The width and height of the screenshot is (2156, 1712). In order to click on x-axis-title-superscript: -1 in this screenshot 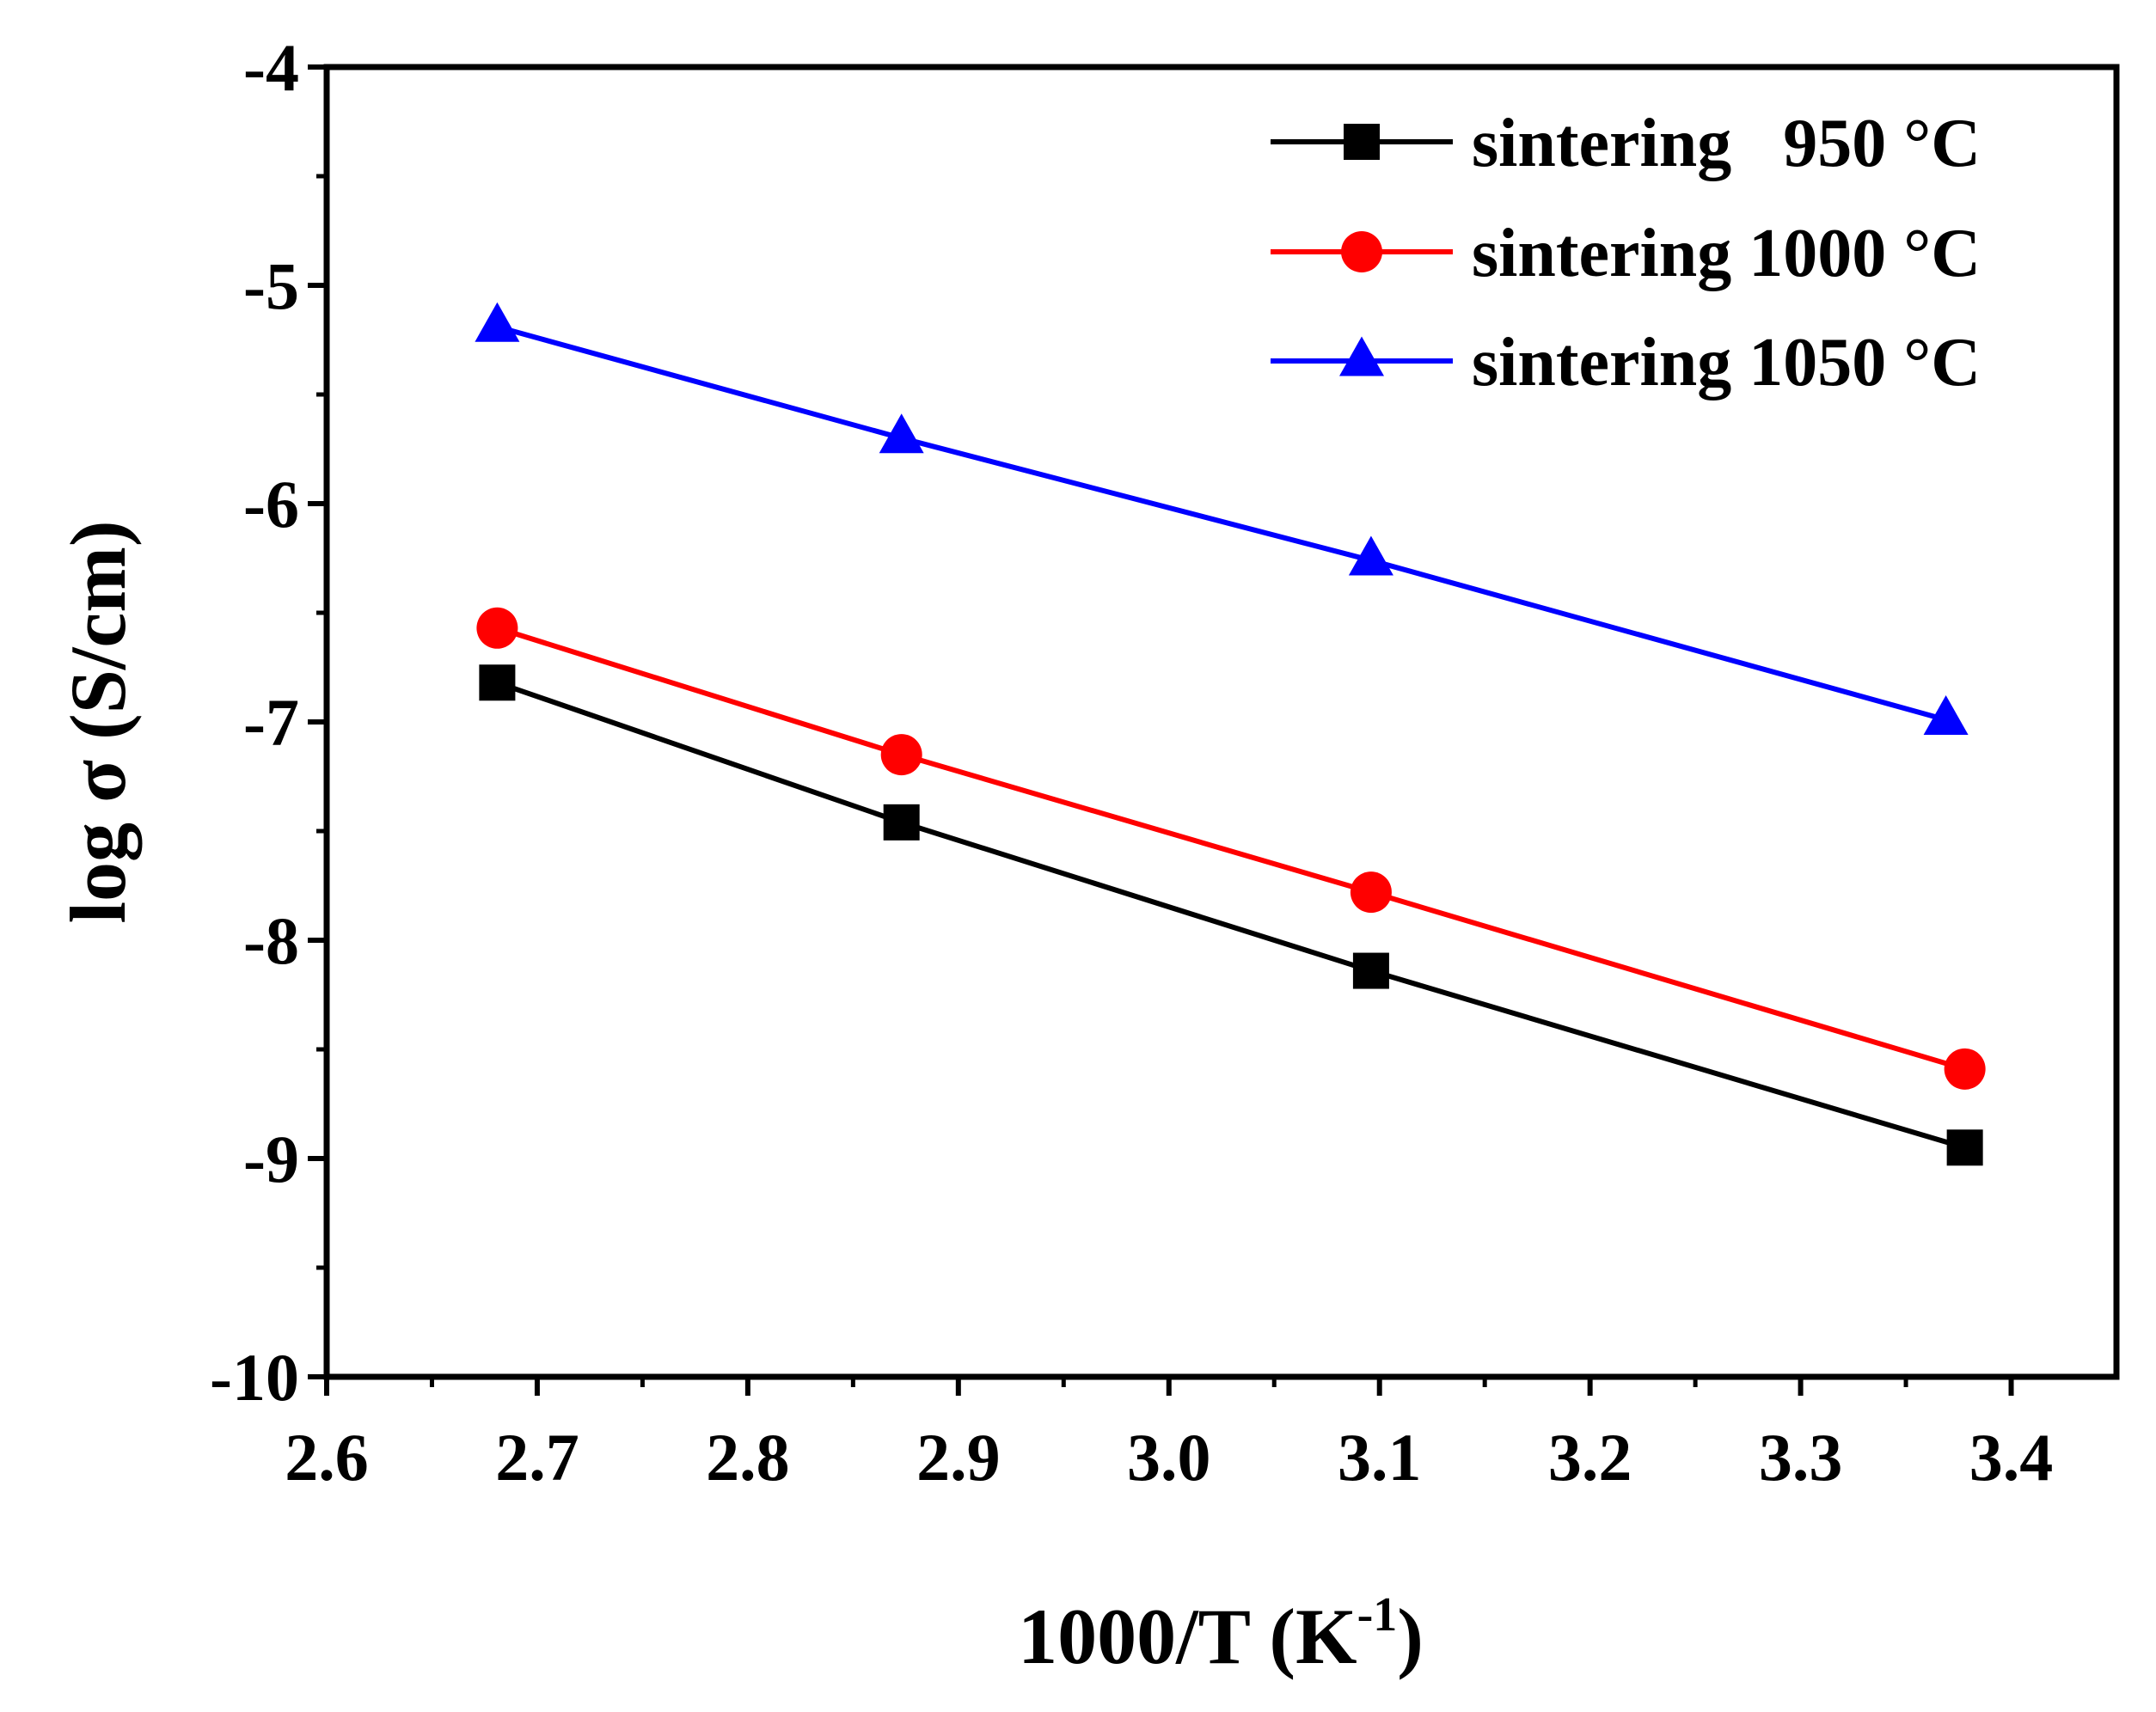, I will do `click(1377, 1615)`.